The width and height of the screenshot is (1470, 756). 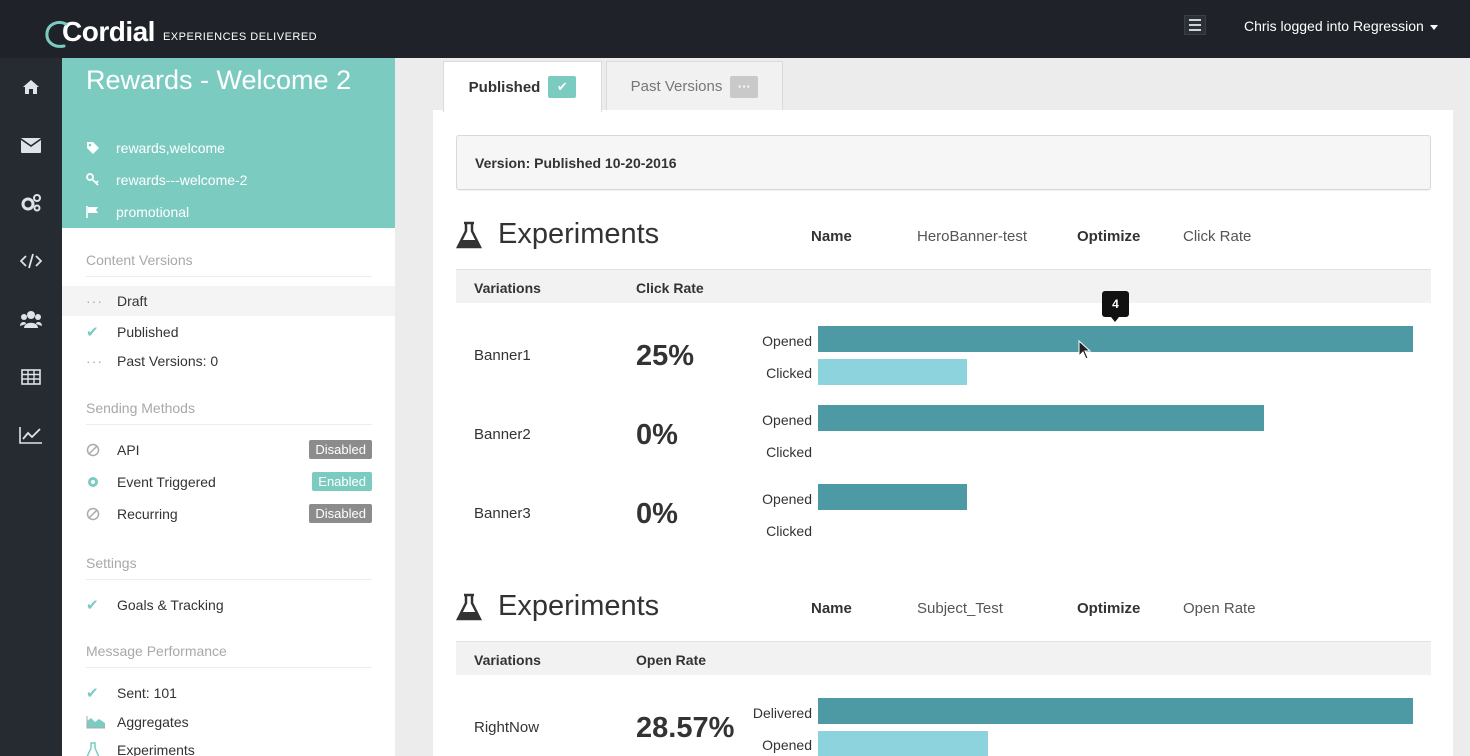 I want to click on sidebar-item-past-versions: ··· Past Versions: 0, so click(x=229, y=361).